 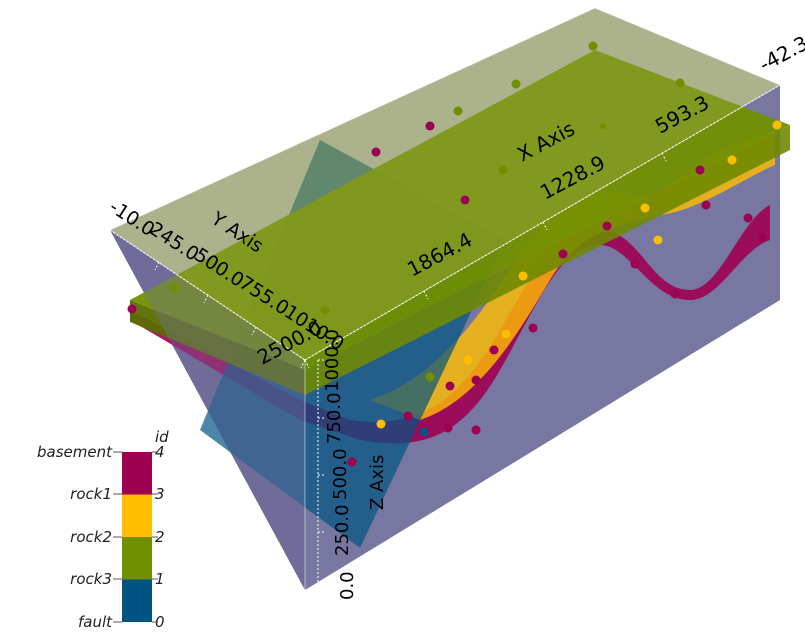 What do you see at coordinates (160, 579) in the screenshot?
I see `legend-entry-value: 1` at bounding box center [160, 579].